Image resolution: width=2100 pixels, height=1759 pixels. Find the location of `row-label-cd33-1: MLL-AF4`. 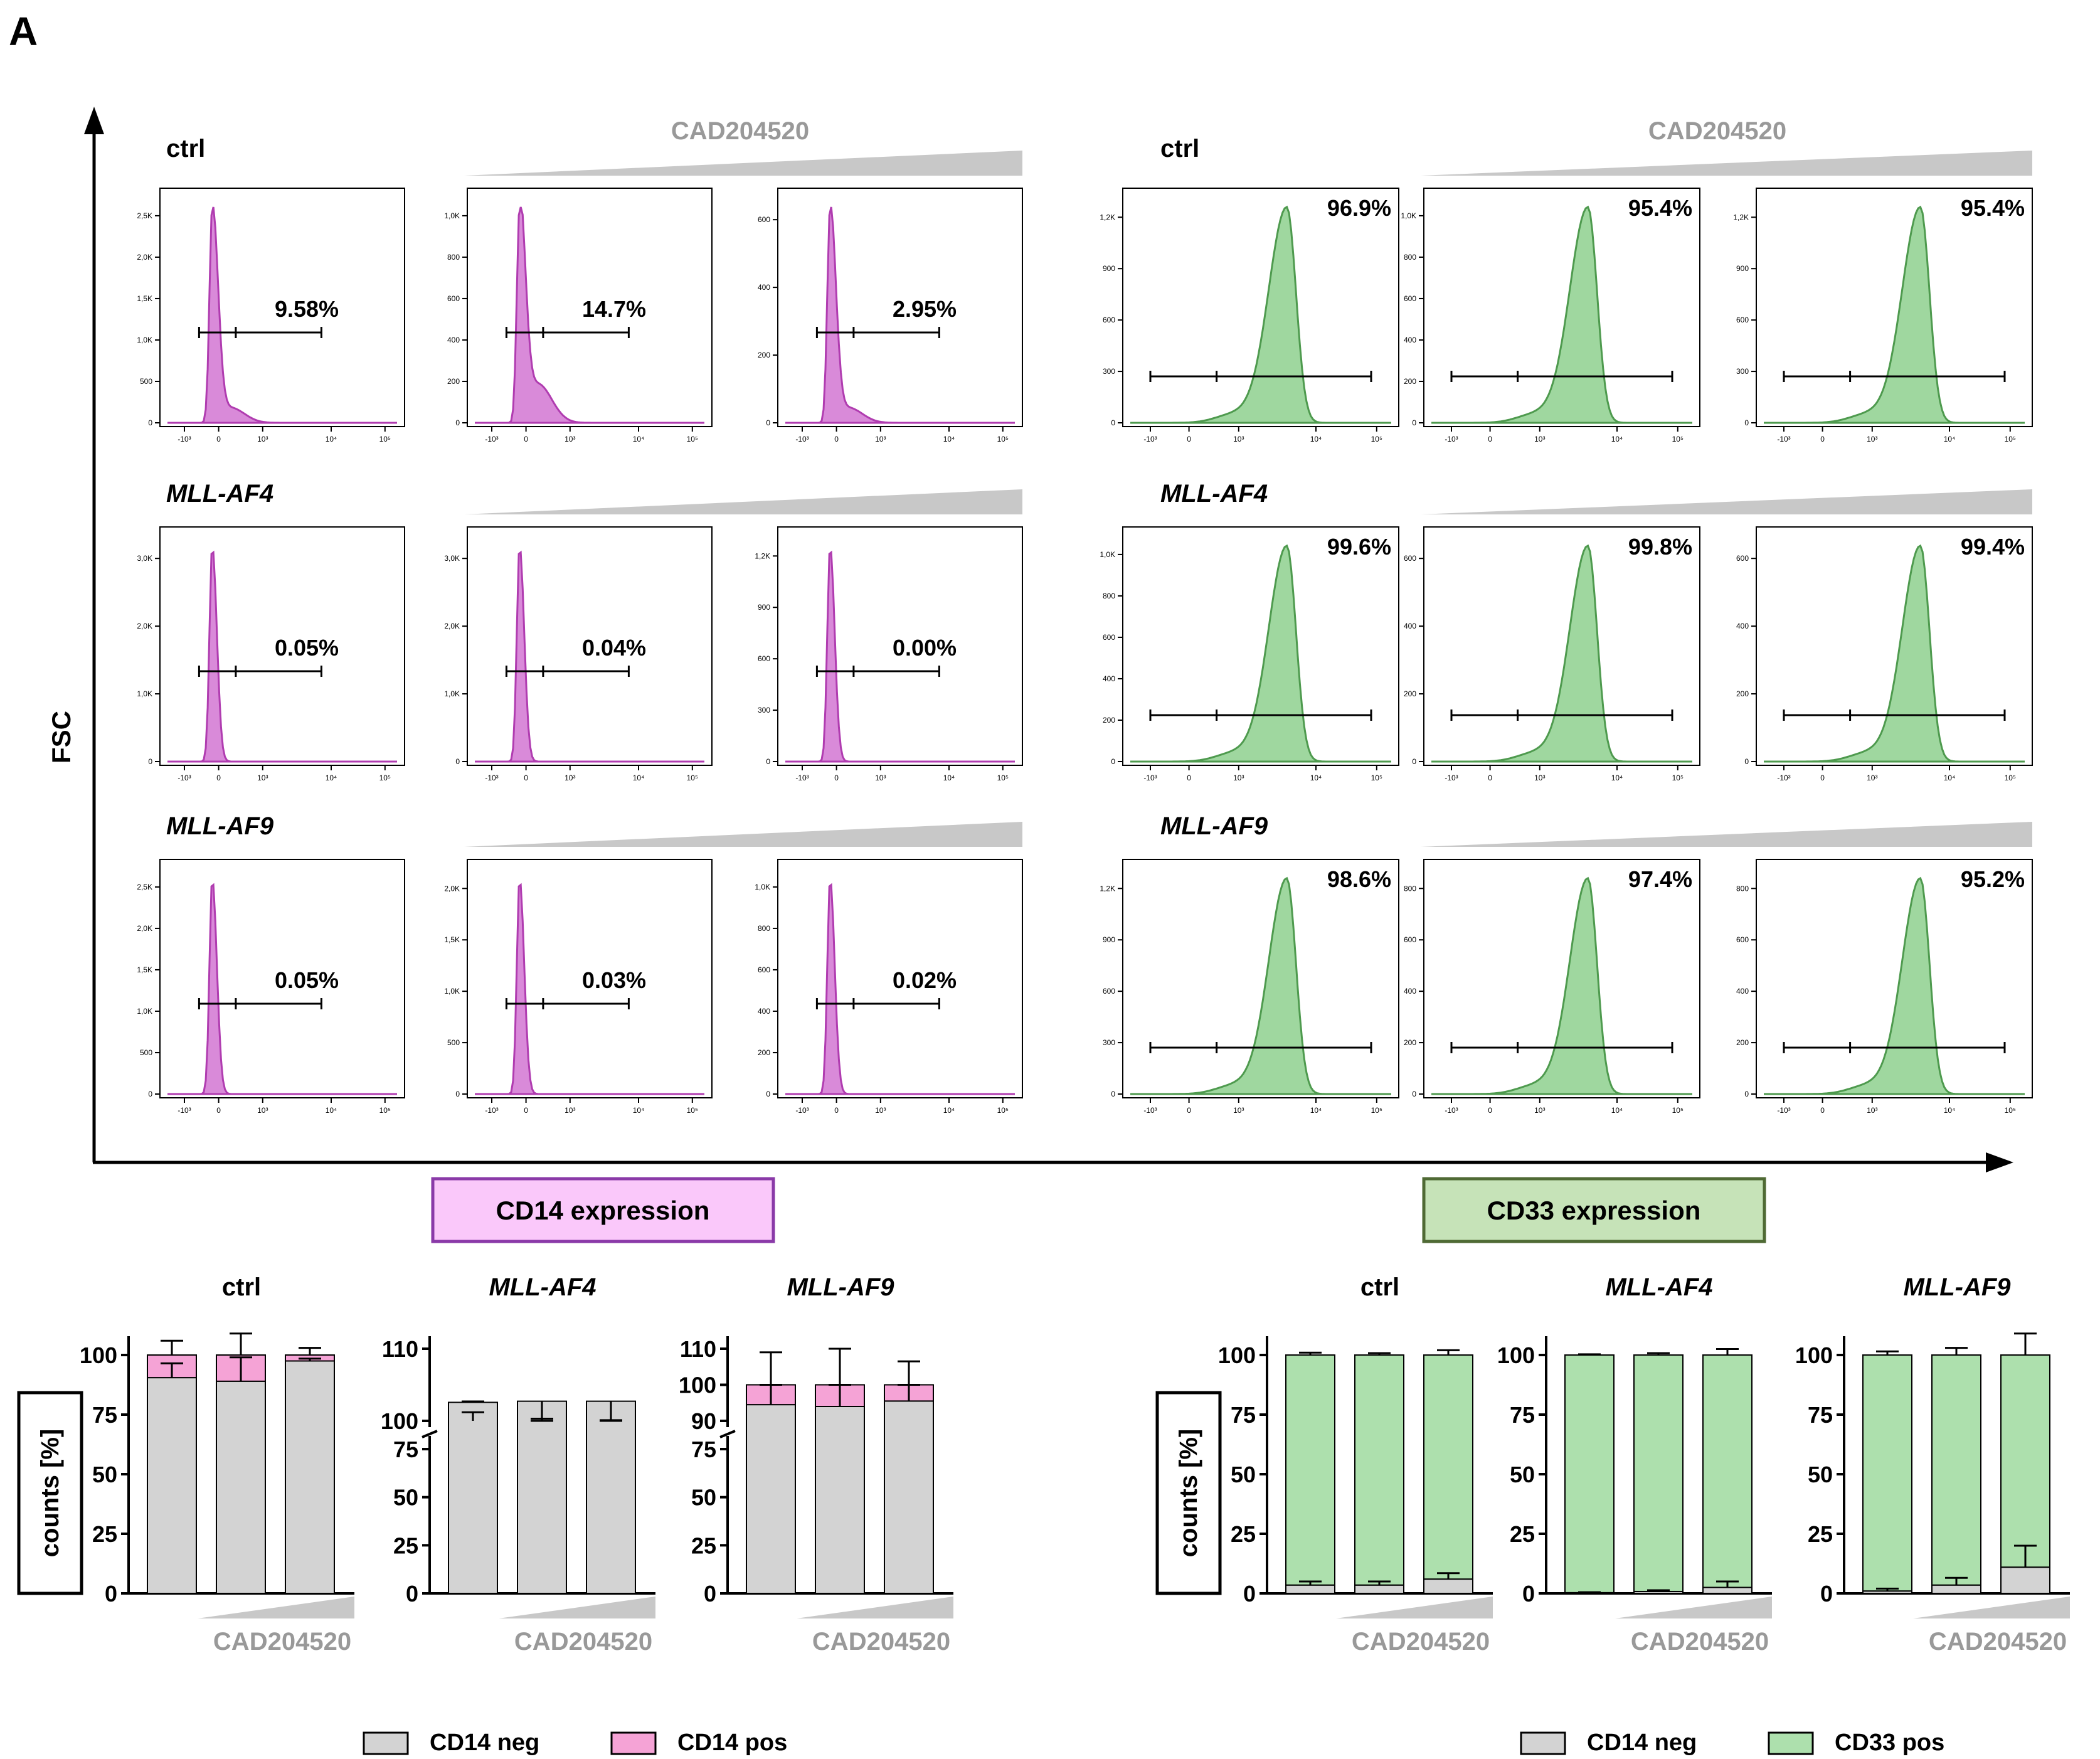

row-label-cd33-1: MLL-AF4 is located at coordinates (1214, 494).